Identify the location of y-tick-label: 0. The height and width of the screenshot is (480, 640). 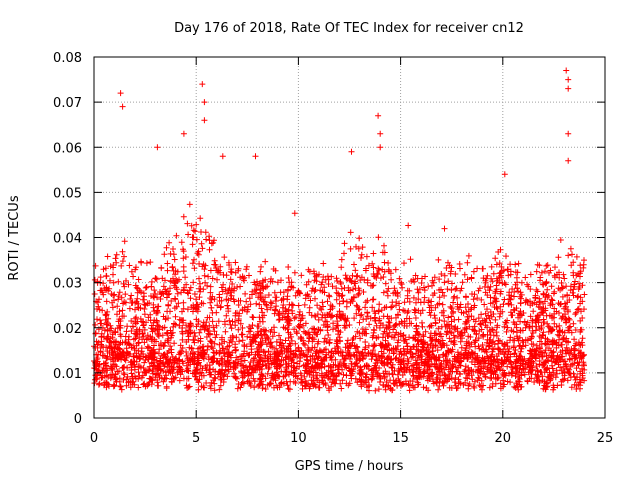
(78, 419).